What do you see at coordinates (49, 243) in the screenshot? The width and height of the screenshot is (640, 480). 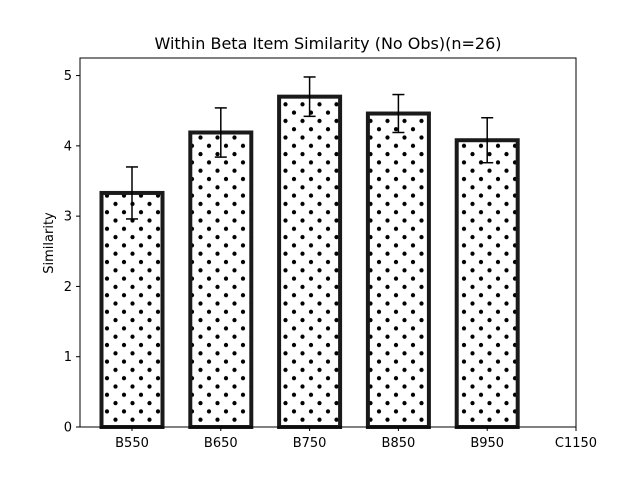 I see `y-axis-label: Similarity` at bounding box center [49, 243].